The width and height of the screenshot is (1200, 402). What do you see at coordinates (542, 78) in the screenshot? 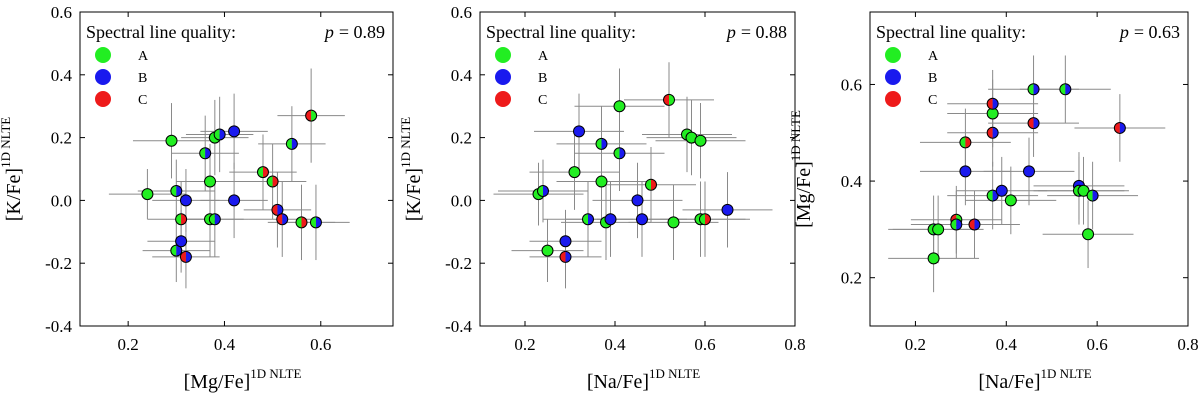
I see `legend-label-B: B` at bounding box center [542, 78].